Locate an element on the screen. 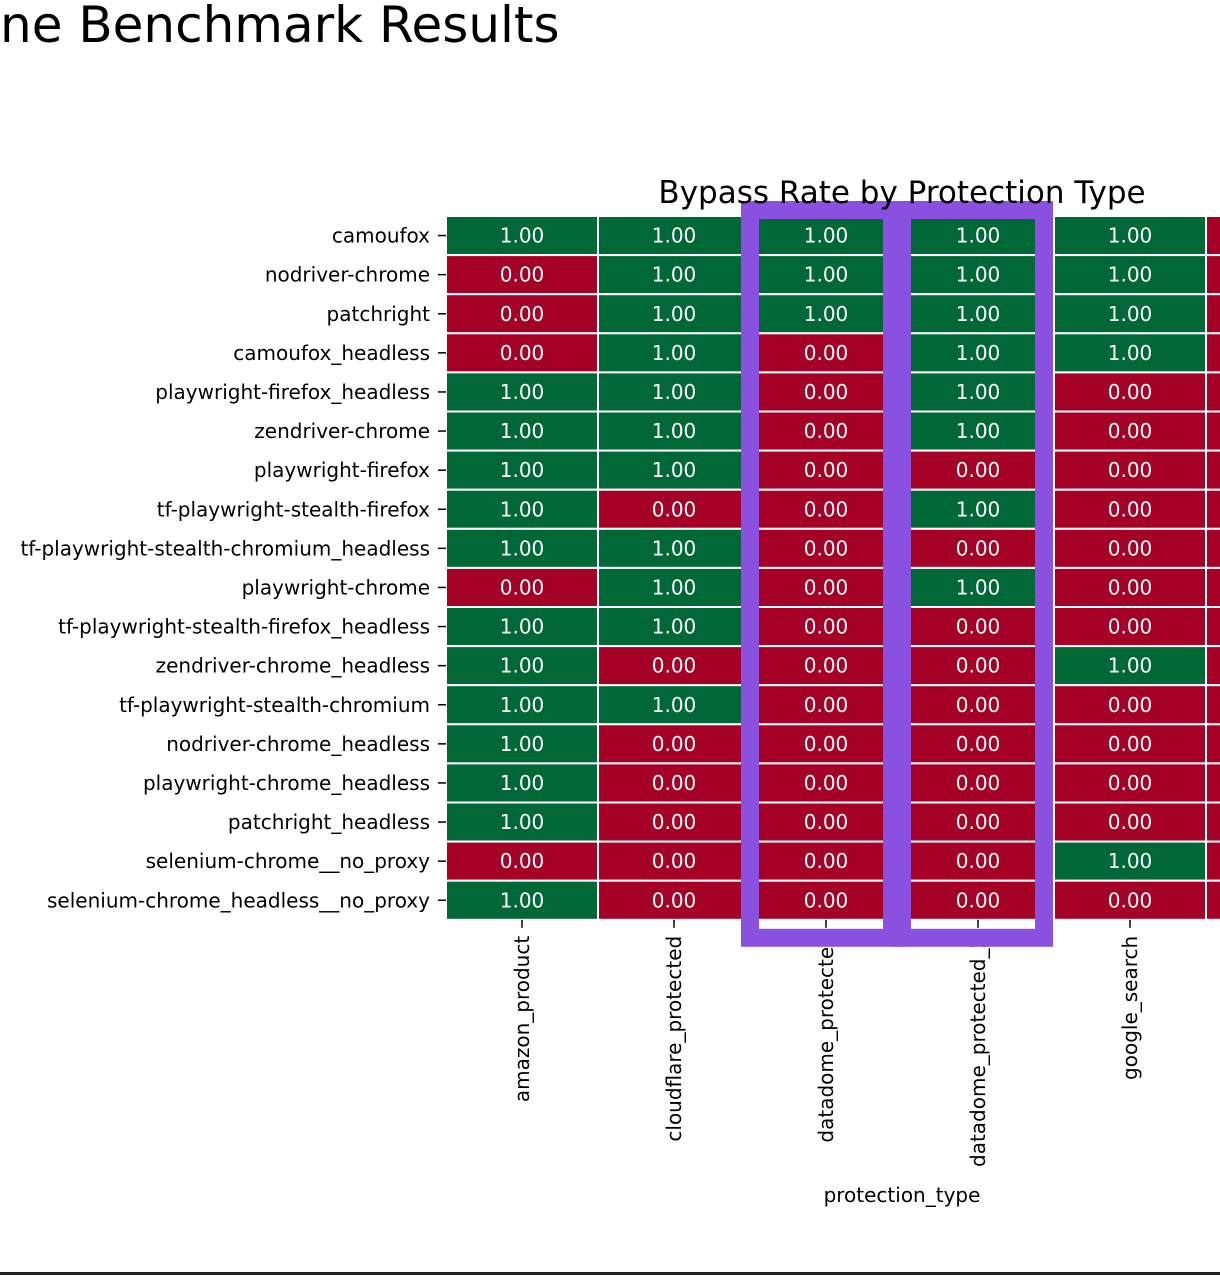  y-tick-label: tf-playwright-stealth-chromium is located at coordinates (274, 705).